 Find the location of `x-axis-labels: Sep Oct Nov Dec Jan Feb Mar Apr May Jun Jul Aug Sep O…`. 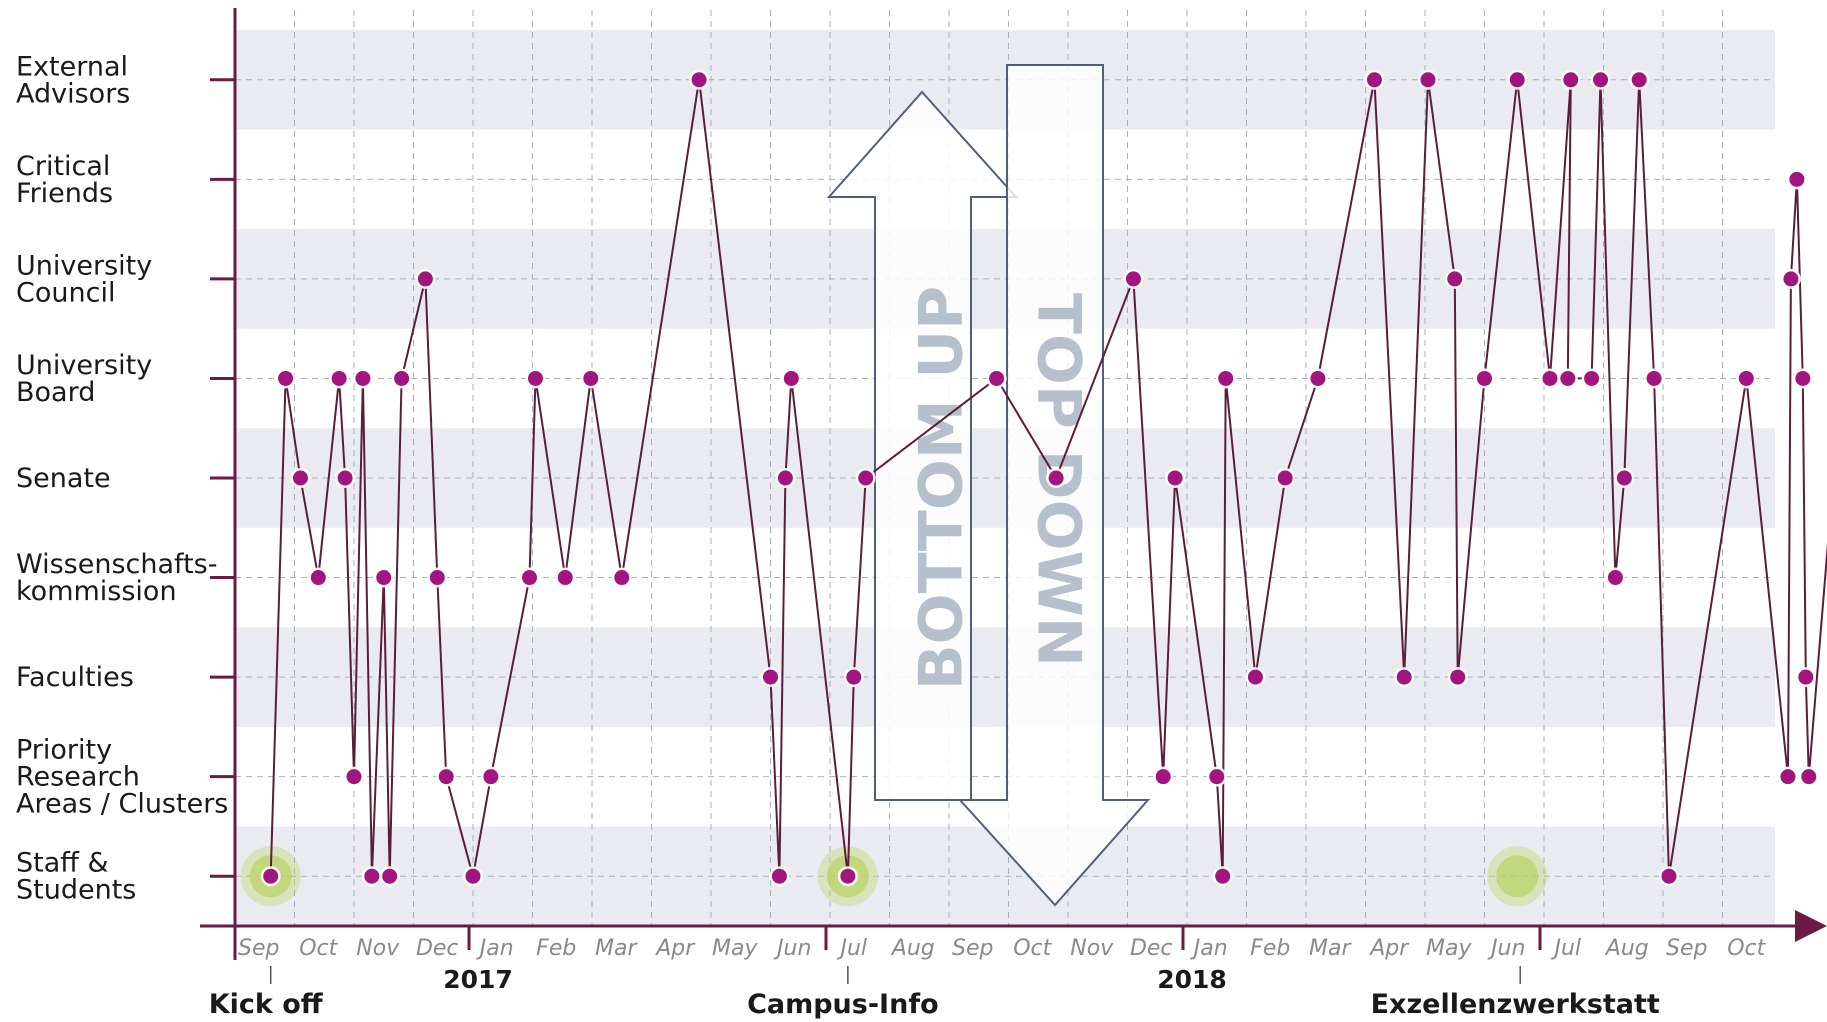

x-axis-labels: Sep Oct Nov Dec Jan Feb Mar Apr May Jun Jul Aug Sep O… is located at coordinates (1002, 965).